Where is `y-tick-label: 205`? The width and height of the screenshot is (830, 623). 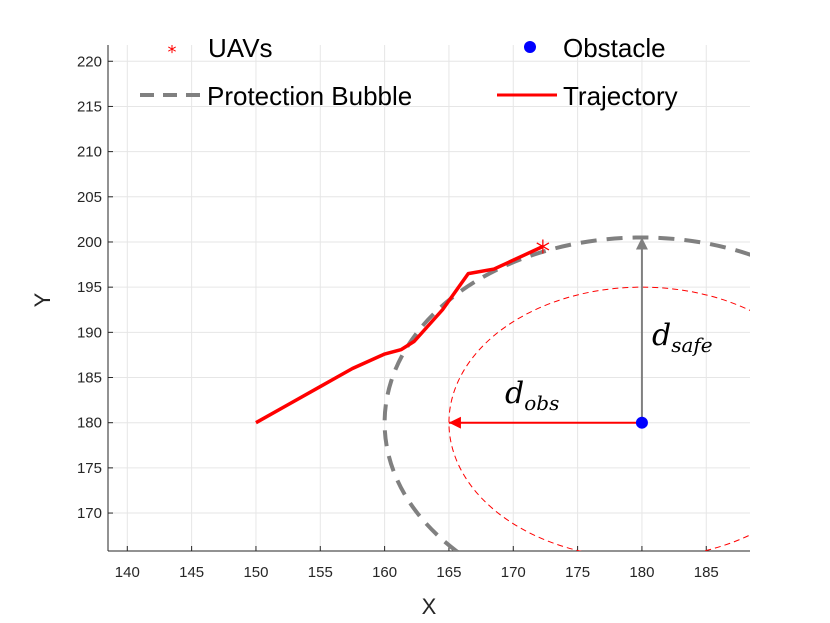
y-tick-label: 205 is located at coordinates (89, 197).